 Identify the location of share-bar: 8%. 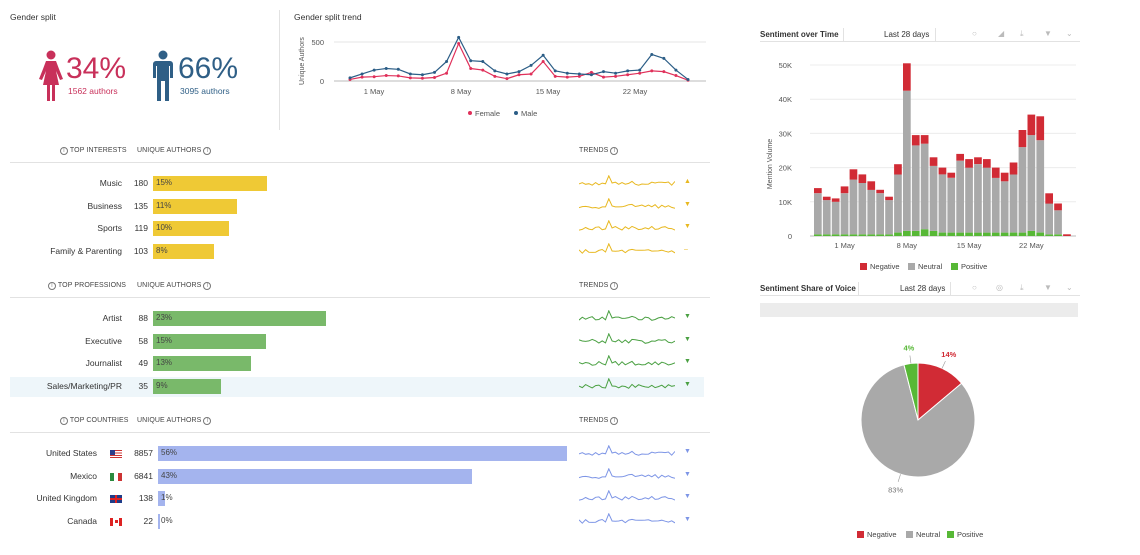
(183, 251).